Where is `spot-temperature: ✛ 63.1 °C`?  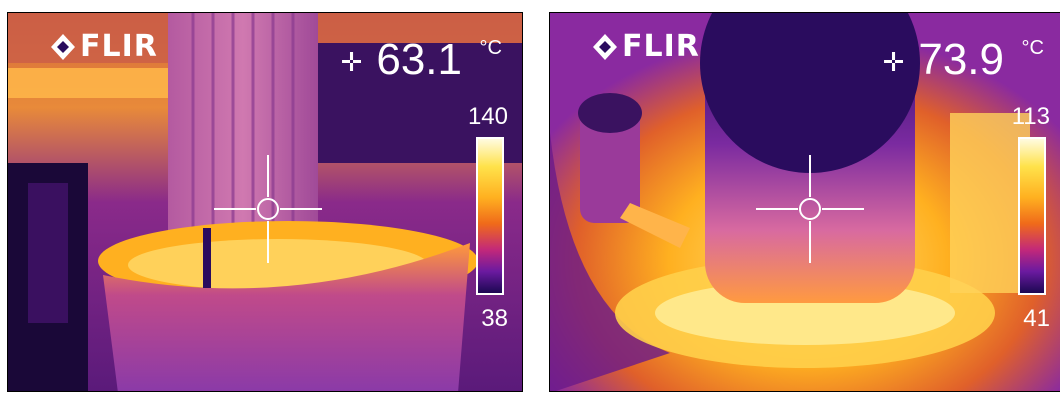
spot-temperature: ✛ 63.1 °C is located at coordinates (421, 60).